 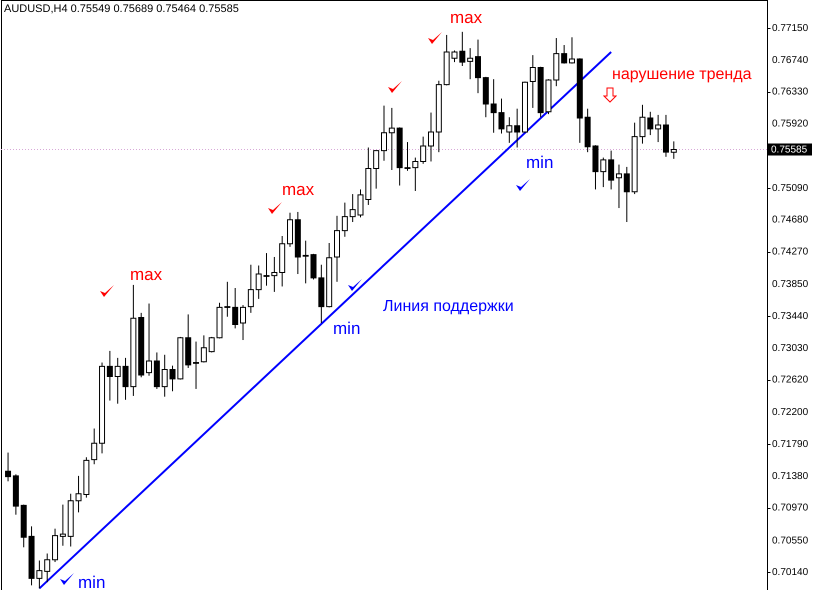 I want to click on y-tick-label: 0.73440, so click(x=790, y=316).